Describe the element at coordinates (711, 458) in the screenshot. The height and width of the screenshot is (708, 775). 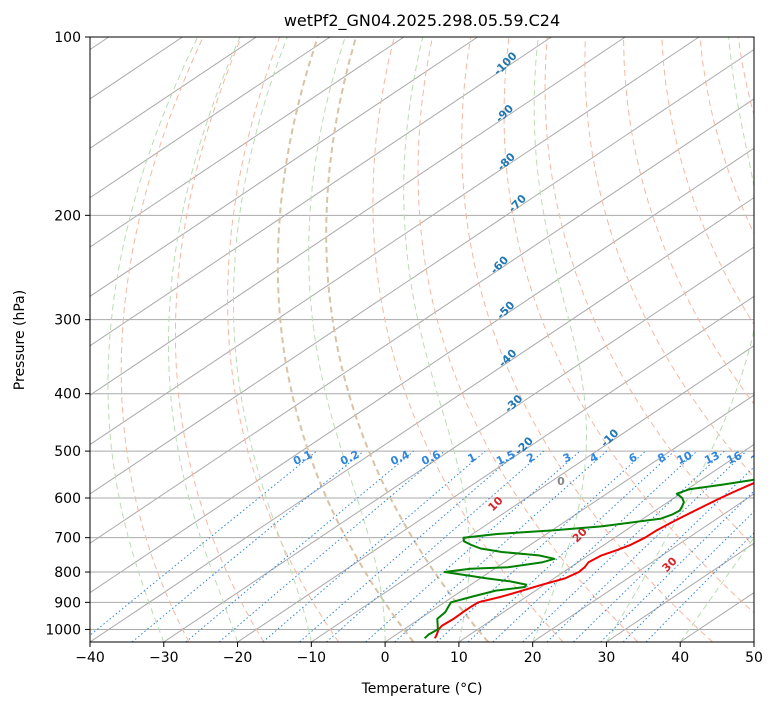
I see `mixing-ratio-label: 13` at that location.